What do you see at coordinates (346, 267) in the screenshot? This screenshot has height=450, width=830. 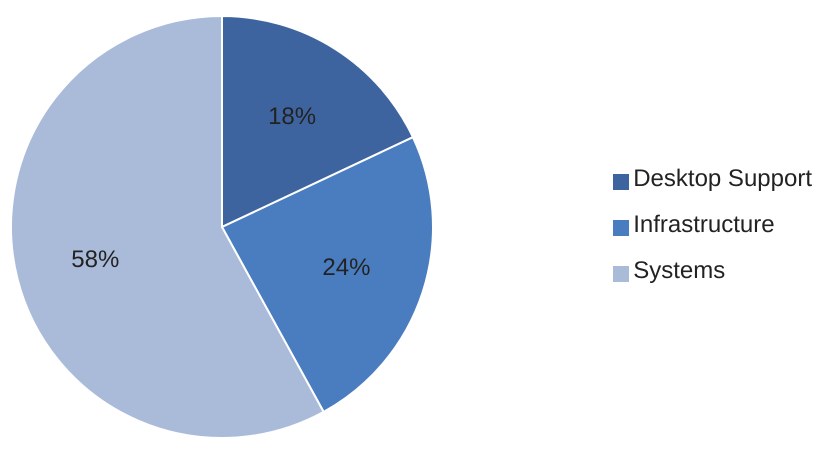 I see `data-label: 24%` at bounding box center [346, 267].